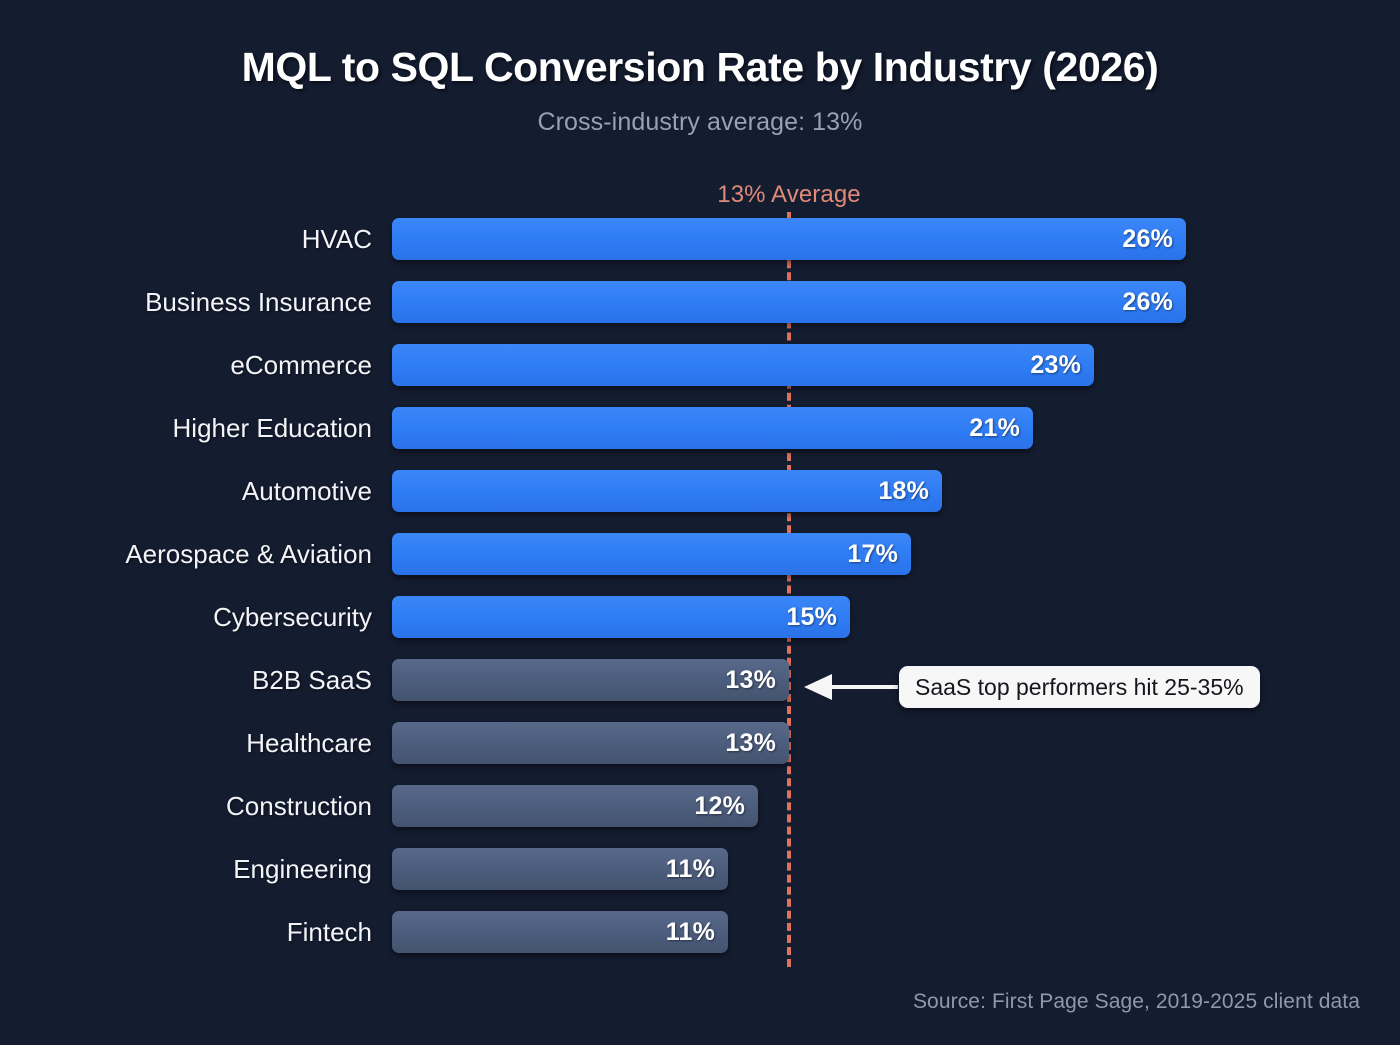 This screenshot has height=1045, width=1400. Describe the element at coordinates (312, 680) in the screenshot. I see `category-label: B2B SaaS` at that location.